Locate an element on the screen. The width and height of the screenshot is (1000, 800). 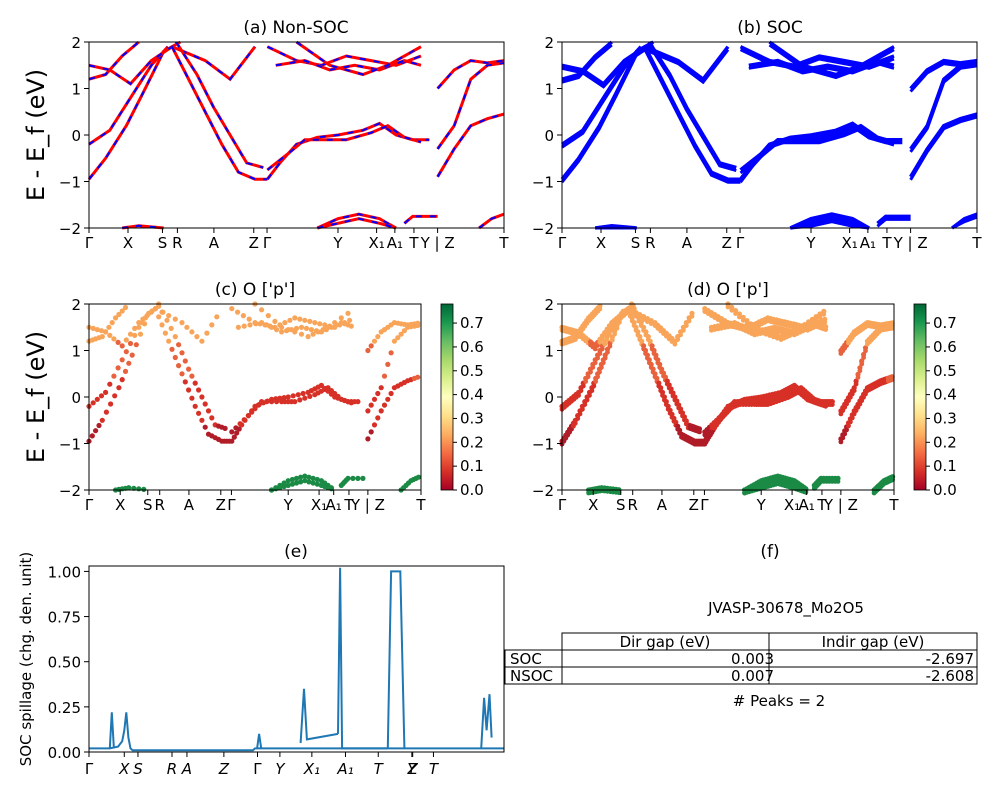
table-header-dir: Dir gap (eV) is located at coordinates (665, 642).